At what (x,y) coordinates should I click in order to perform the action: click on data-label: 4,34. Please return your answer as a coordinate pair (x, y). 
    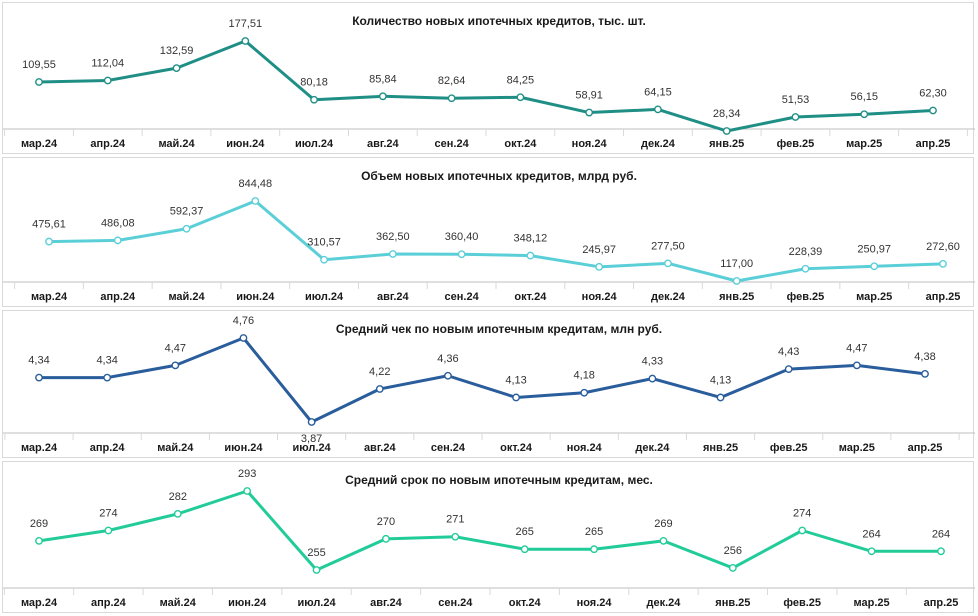
    Looking at the image, I should click on (38, 361).